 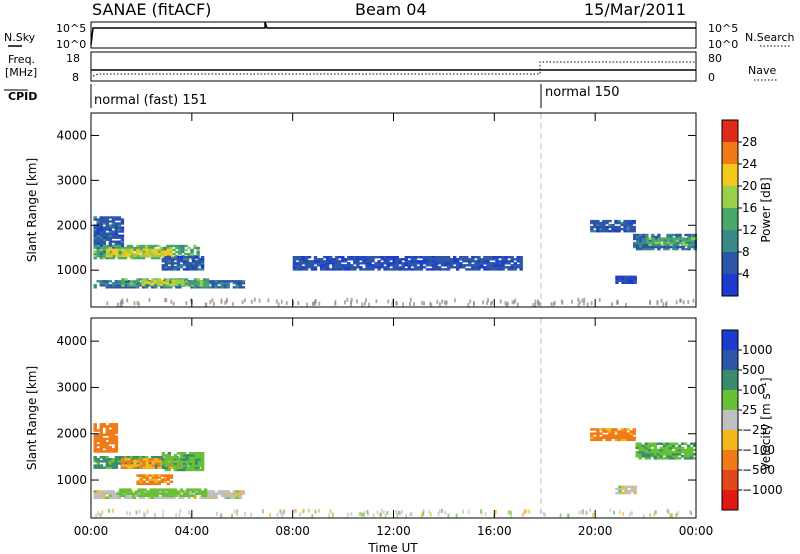 What do you see at coordinates (749, 142) in the screenshot?
I see `power-colorbar-tick-label: 28` at bounding box center [749, 142].